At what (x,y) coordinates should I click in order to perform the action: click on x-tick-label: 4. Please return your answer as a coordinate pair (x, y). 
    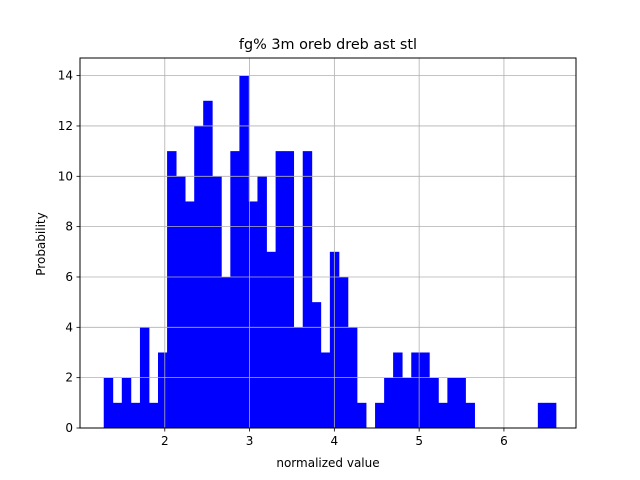
    Looking at the image, I should click on (335, 441).